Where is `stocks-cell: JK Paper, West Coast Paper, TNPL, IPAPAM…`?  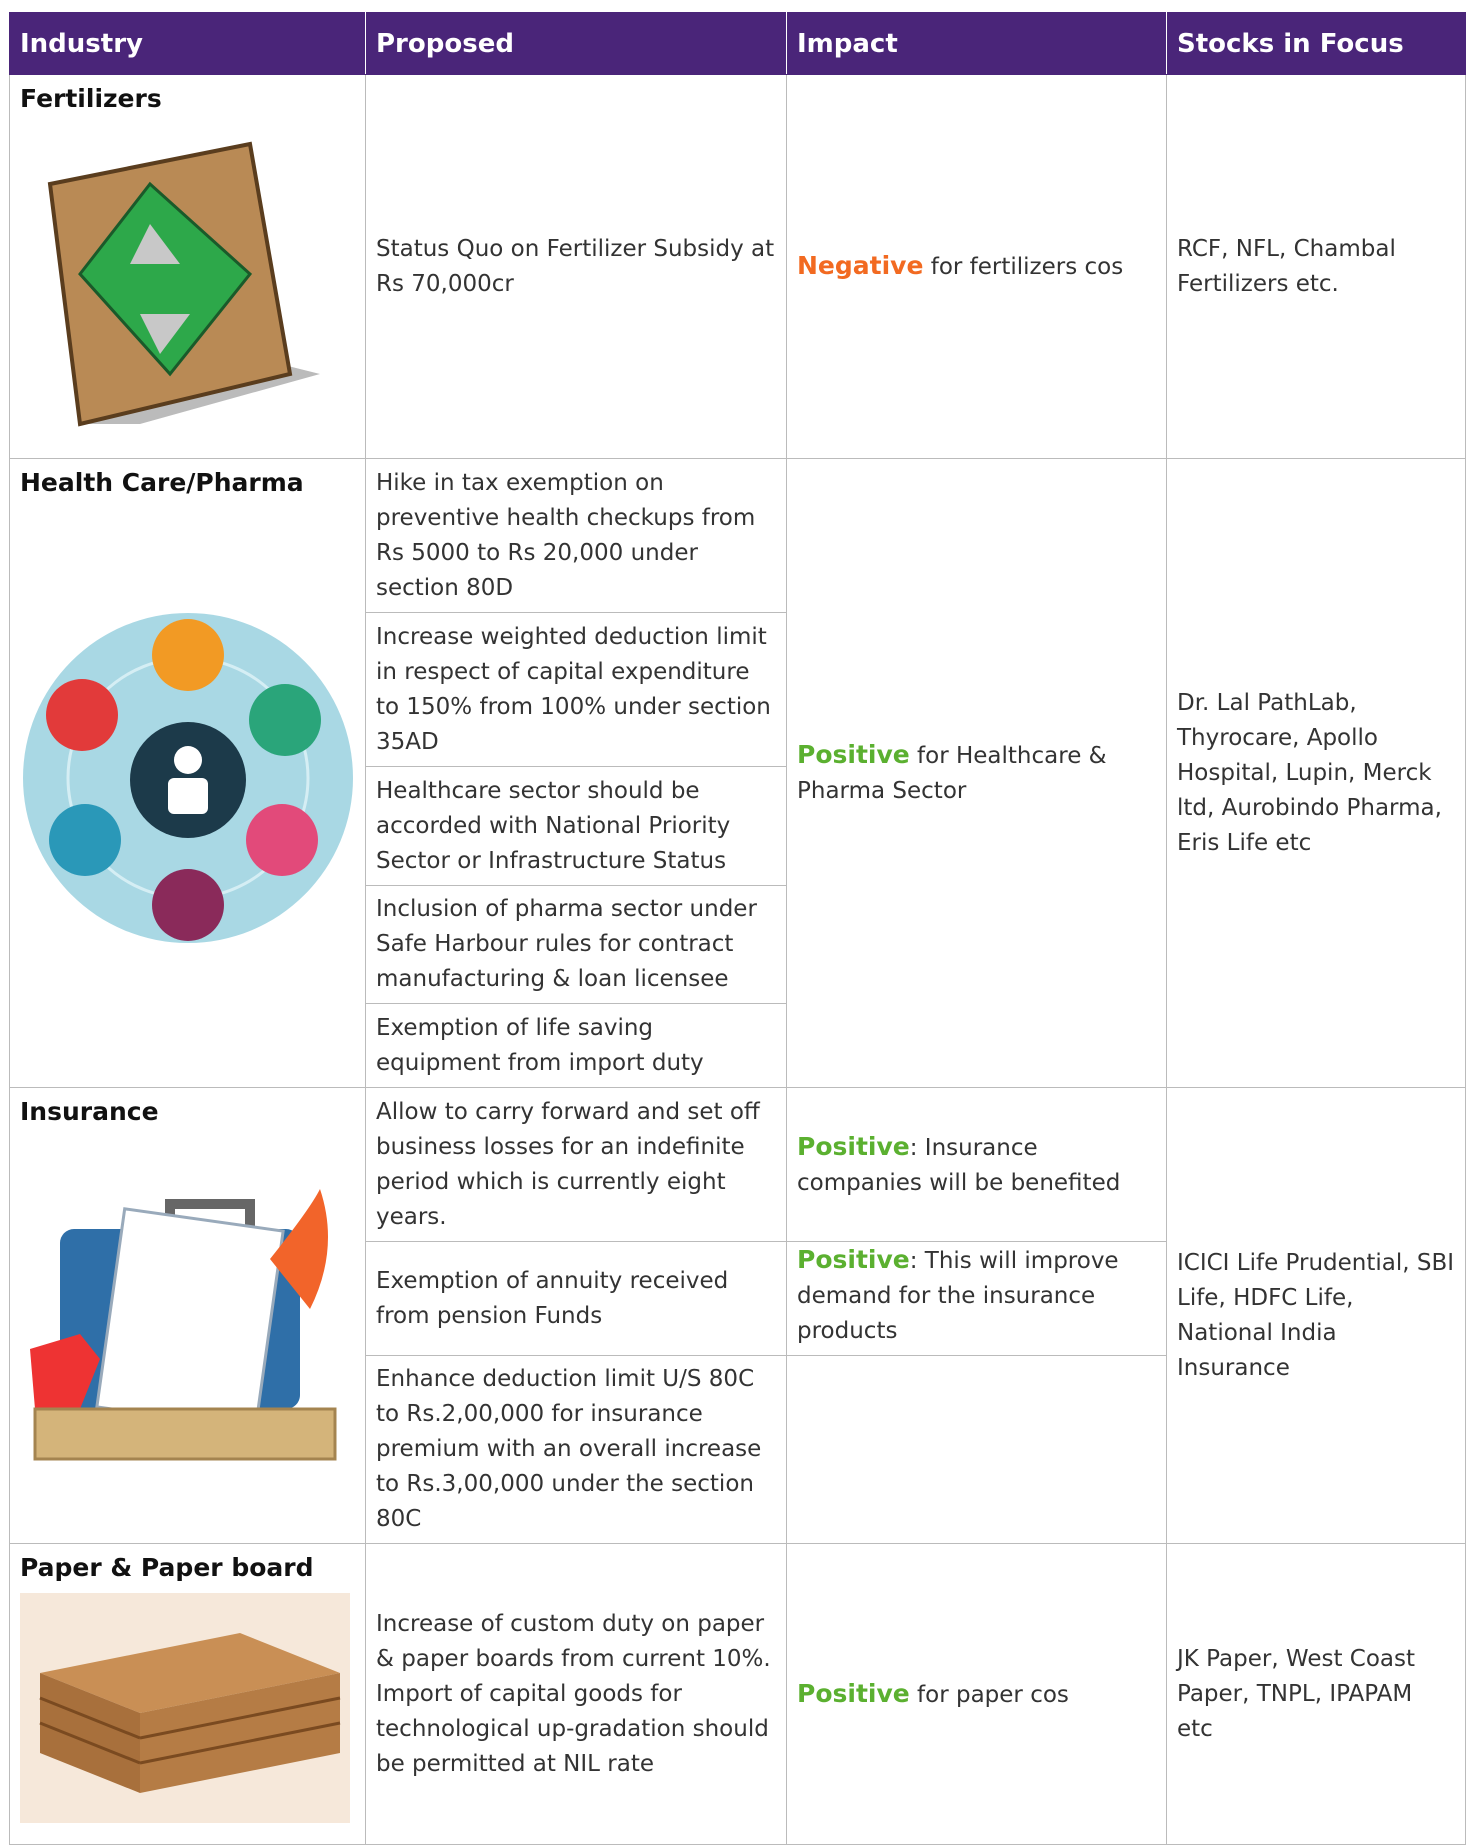 stocks-cell: JK Paper, West Coast Paper, TNPL, IPAPAM… is located at coordinates (1316, 1694).